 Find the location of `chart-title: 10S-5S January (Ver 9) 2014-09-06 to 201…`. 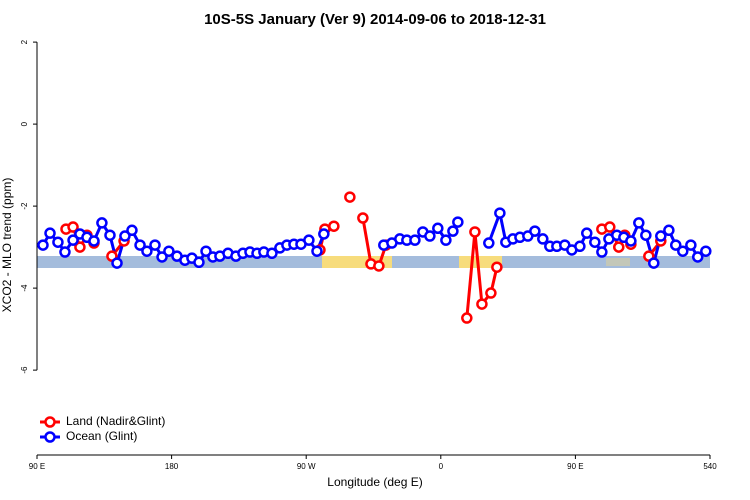

chart-title: 10S-5S January (Ver 9) 2014-09-06 to 201… is located at coordinates (375, 19).